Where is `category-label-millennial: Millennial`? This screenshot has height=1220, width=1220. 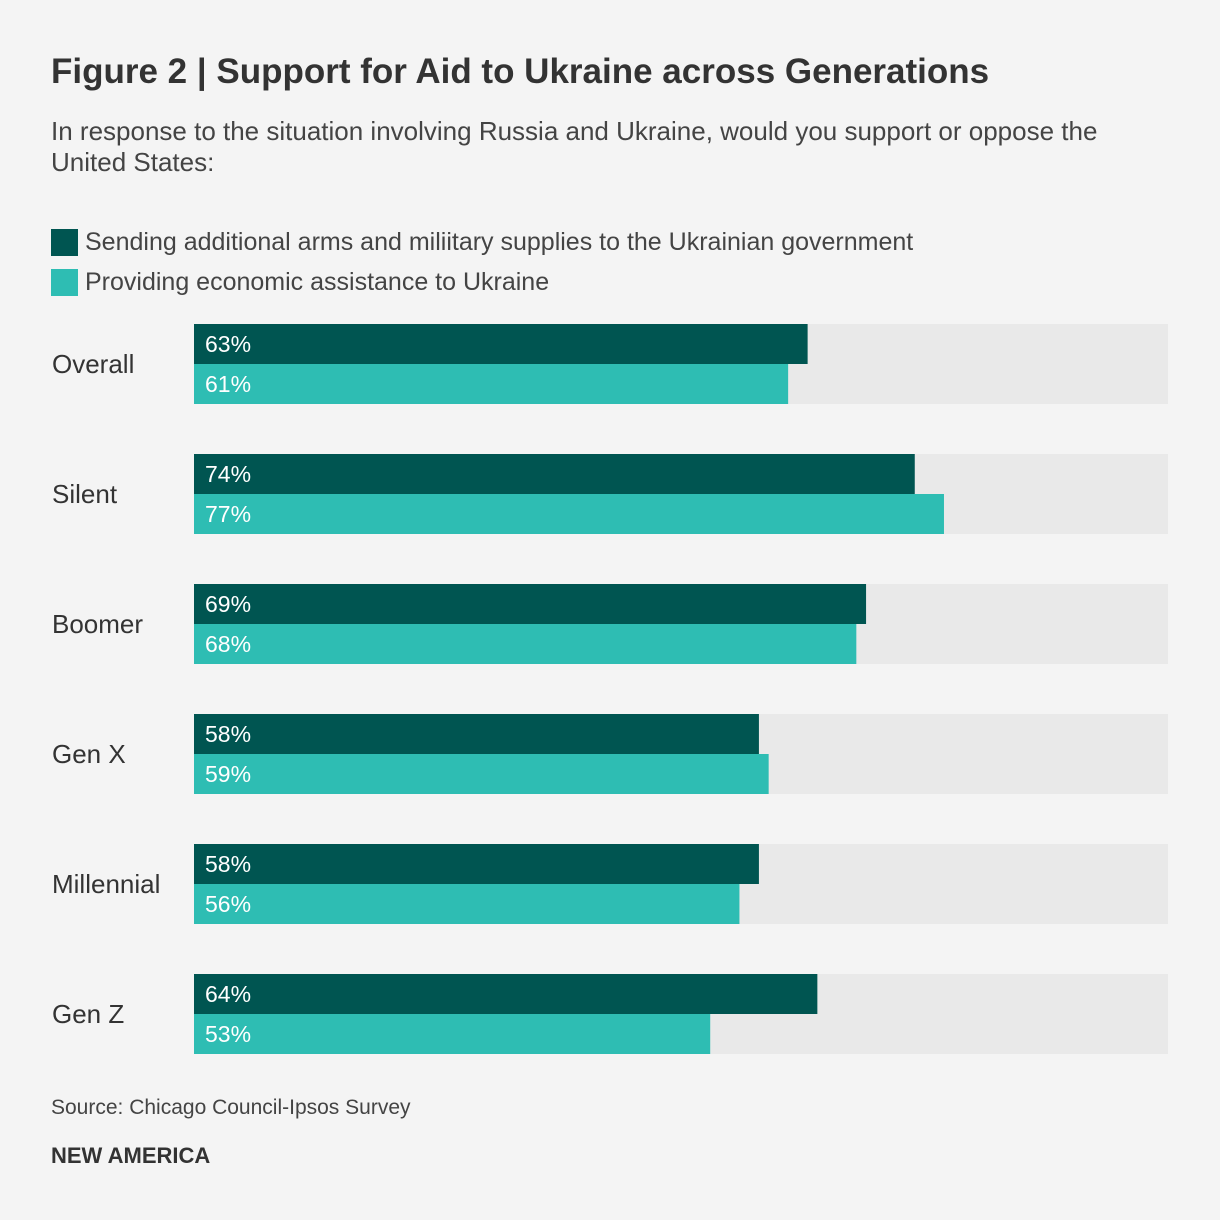 category-label-millennial: Millennial is located at coordinates (106, 884).